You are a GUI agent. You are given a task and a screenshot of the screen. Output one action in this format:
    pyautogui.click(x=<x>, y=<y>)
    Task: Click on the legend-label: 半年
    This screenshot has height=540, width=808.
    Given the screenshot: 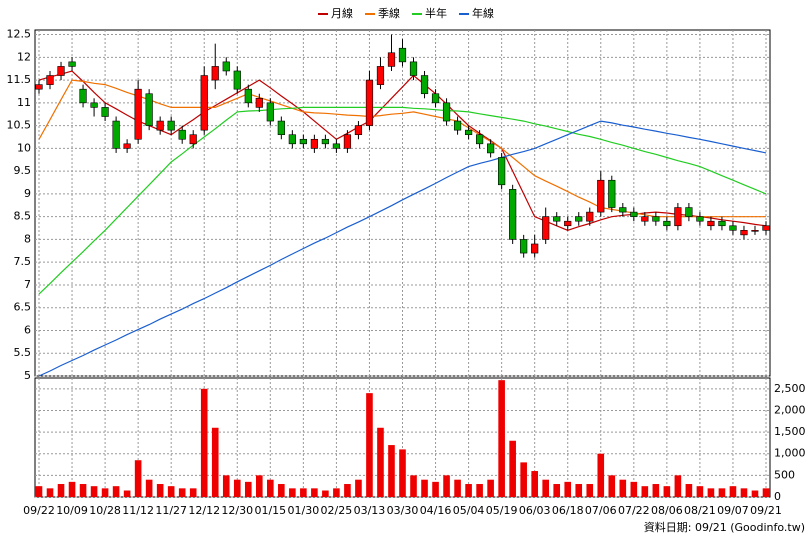 What is the action you would take?
    pyautogui.click(x=436, y=13)
    